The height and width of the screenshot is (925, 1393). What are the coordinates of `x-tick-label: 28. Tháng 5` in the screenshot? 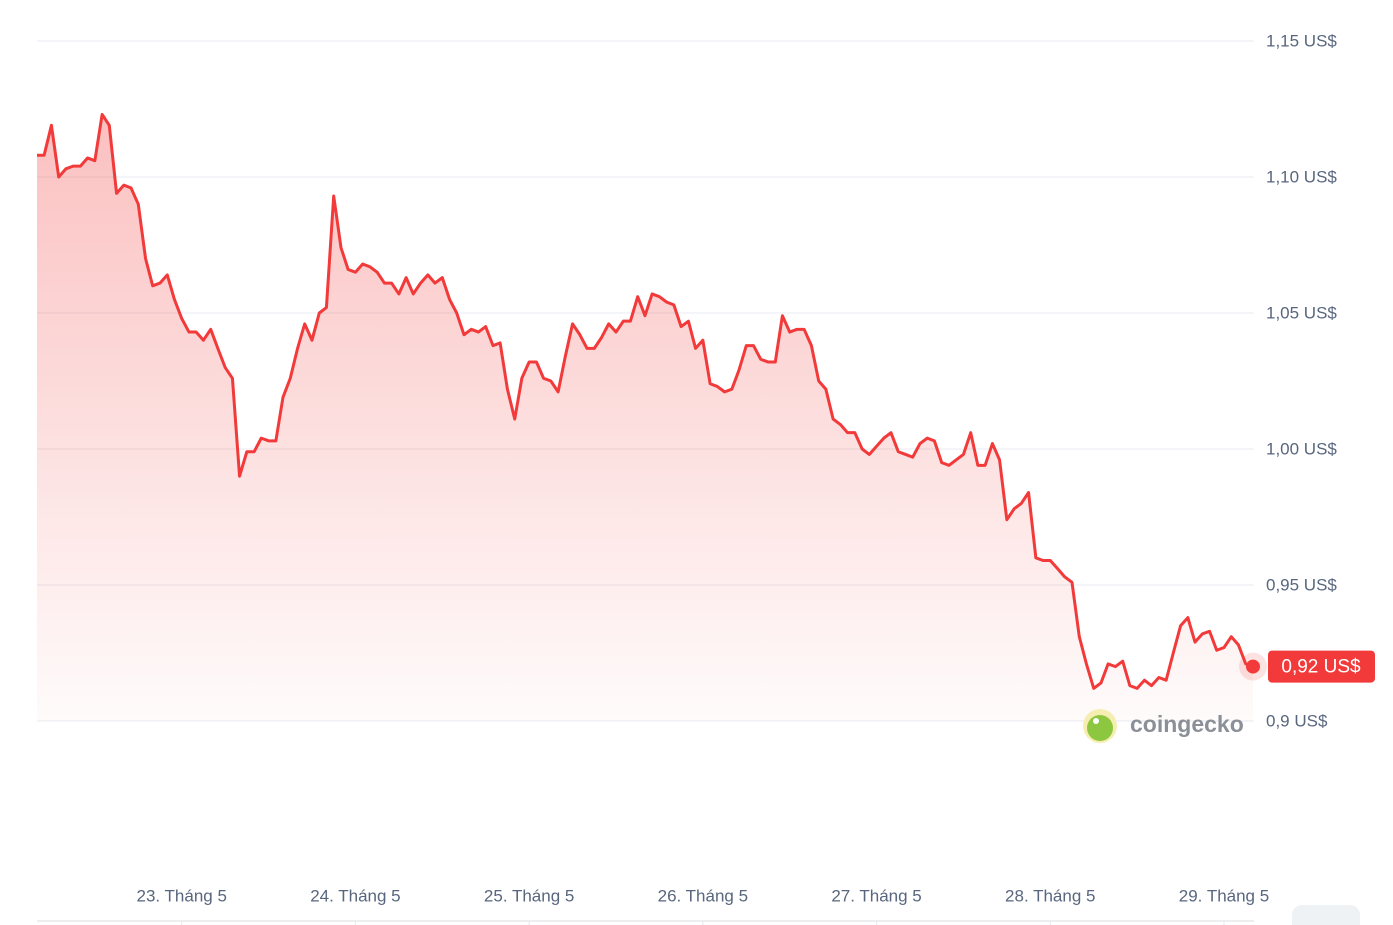 It's located at (1050, 895).